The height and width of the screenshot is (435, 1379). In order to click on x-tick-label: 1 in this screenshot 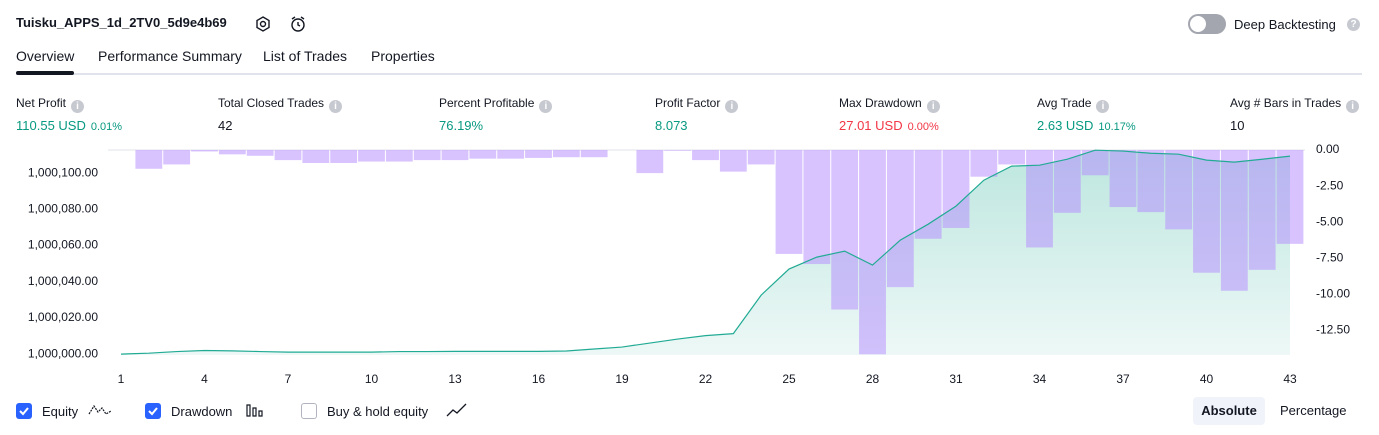, I will do `click(121, 379)`.